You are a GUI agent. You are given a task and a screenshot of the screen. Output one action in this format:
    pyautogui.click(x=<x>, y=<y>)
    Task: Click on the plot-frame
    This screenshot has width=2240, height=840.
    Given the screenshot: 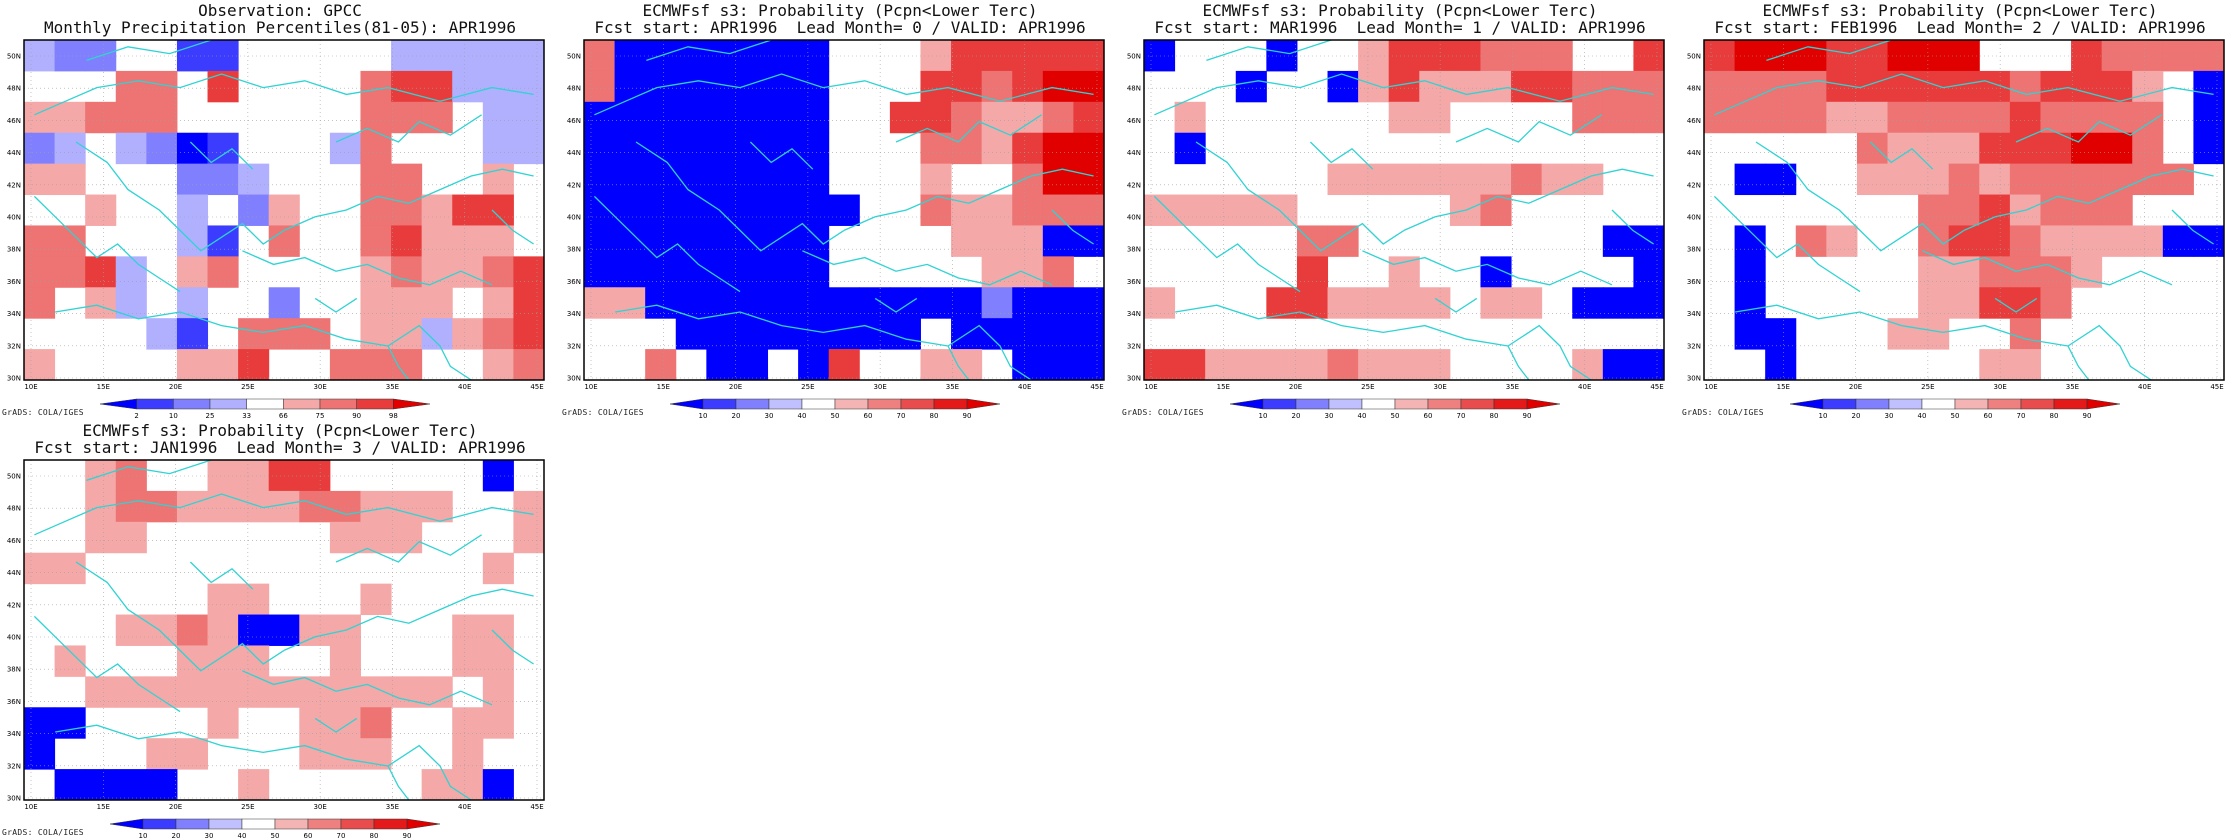 What is the action you would take?
    pyautogui.click(x=284, y=630)
    